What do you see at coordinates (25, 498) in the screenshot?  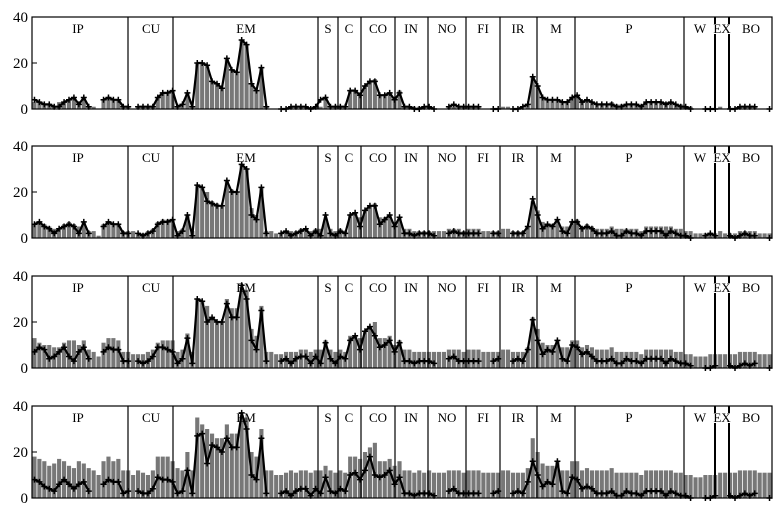 I see `y-tick-label: 0` at bounding box center [25, 498].